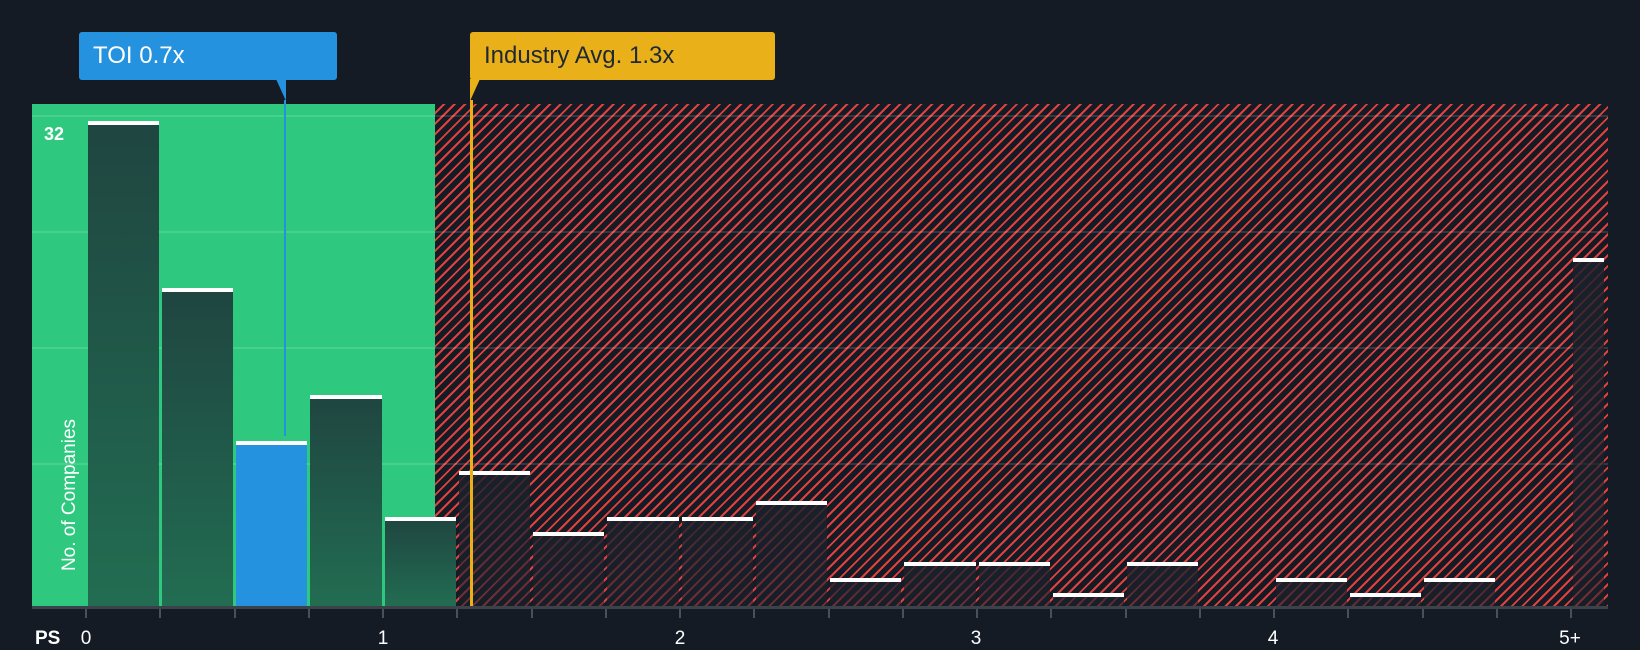 The width and height of the screenshot is (1640, 650). What do you see at coordinates (1570, 638) in the screenshot?
I see `x-tick-label-5plus: 5+` at bounding box center [1570, 638].